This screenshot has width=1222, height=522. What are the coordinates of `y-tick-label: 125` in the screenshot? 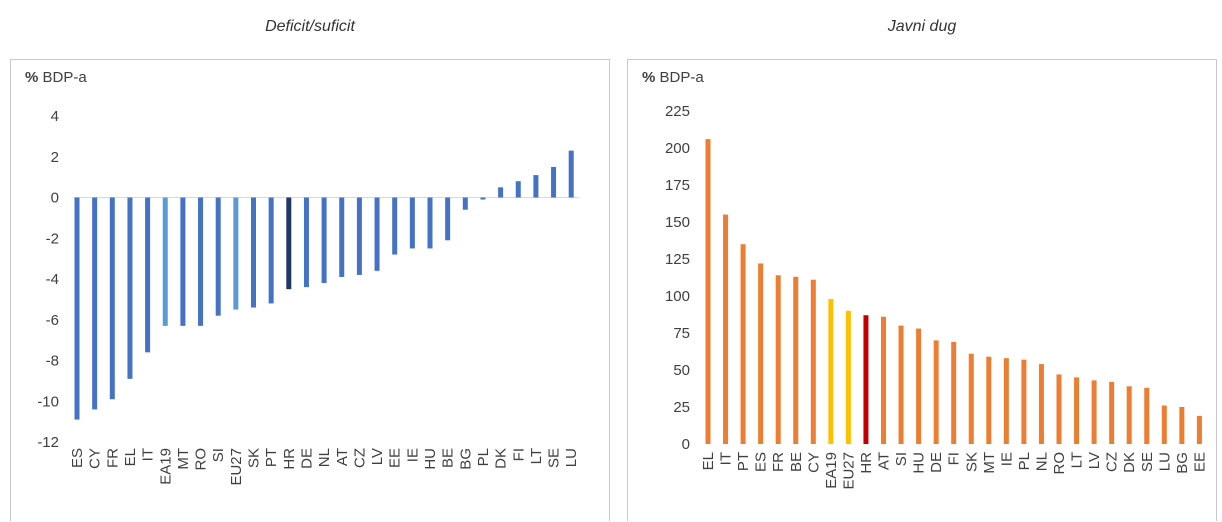 It's located at (677, 259).